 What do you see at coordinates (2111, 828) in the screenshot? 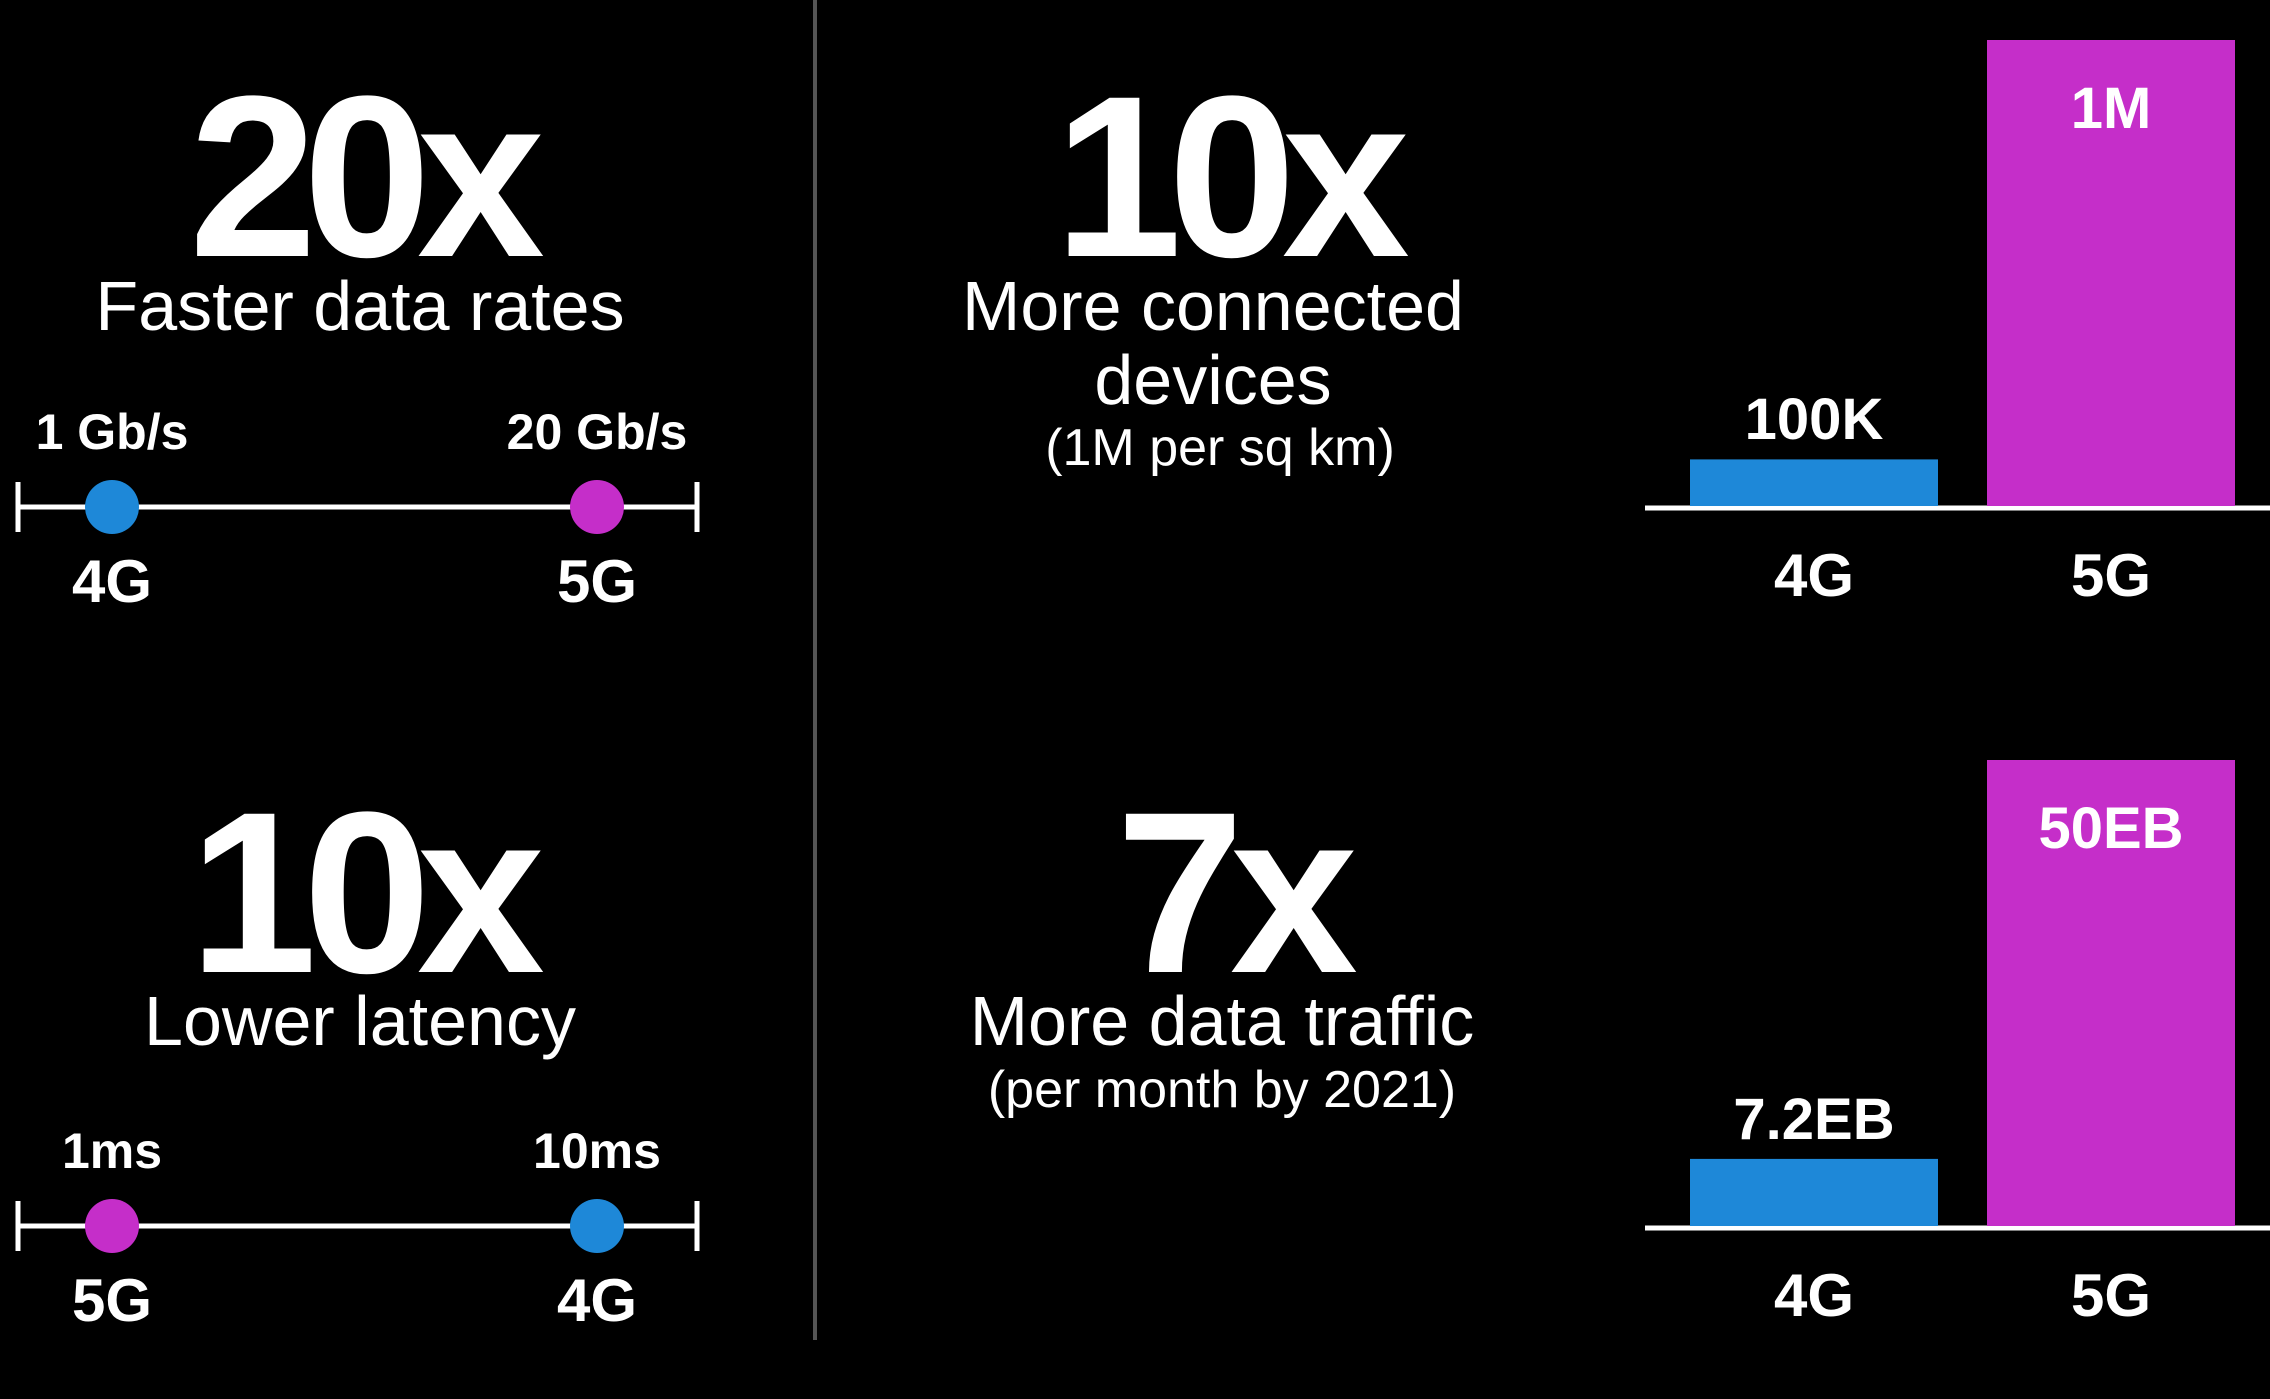
I see `traffic-bar-label-1: 50EB` at bounding box center [2111, 828].